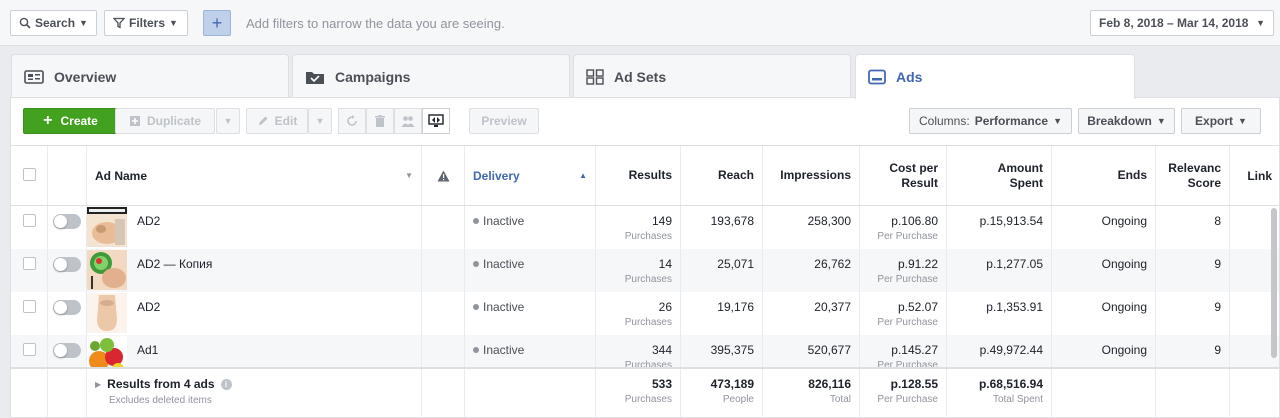 The image size is (1280, 418). Describe the element at coordinates (811, 175) in the screenshot. I see `col-impressions: Impressions` at that location.